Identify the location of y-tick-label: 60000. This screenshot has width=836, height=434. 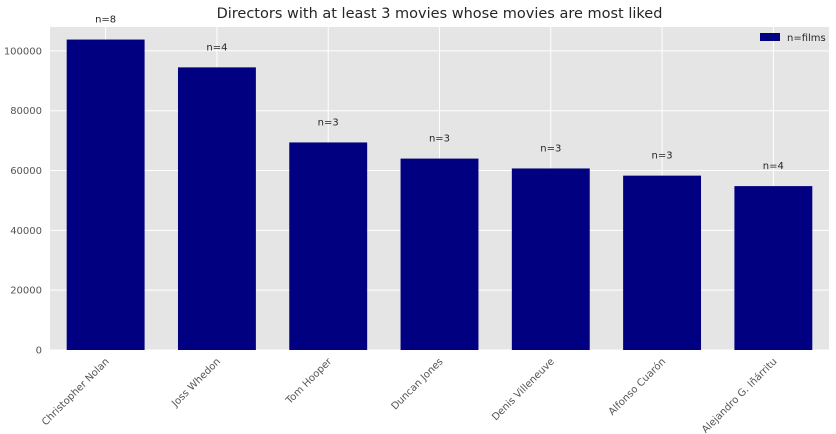
(26, 171).